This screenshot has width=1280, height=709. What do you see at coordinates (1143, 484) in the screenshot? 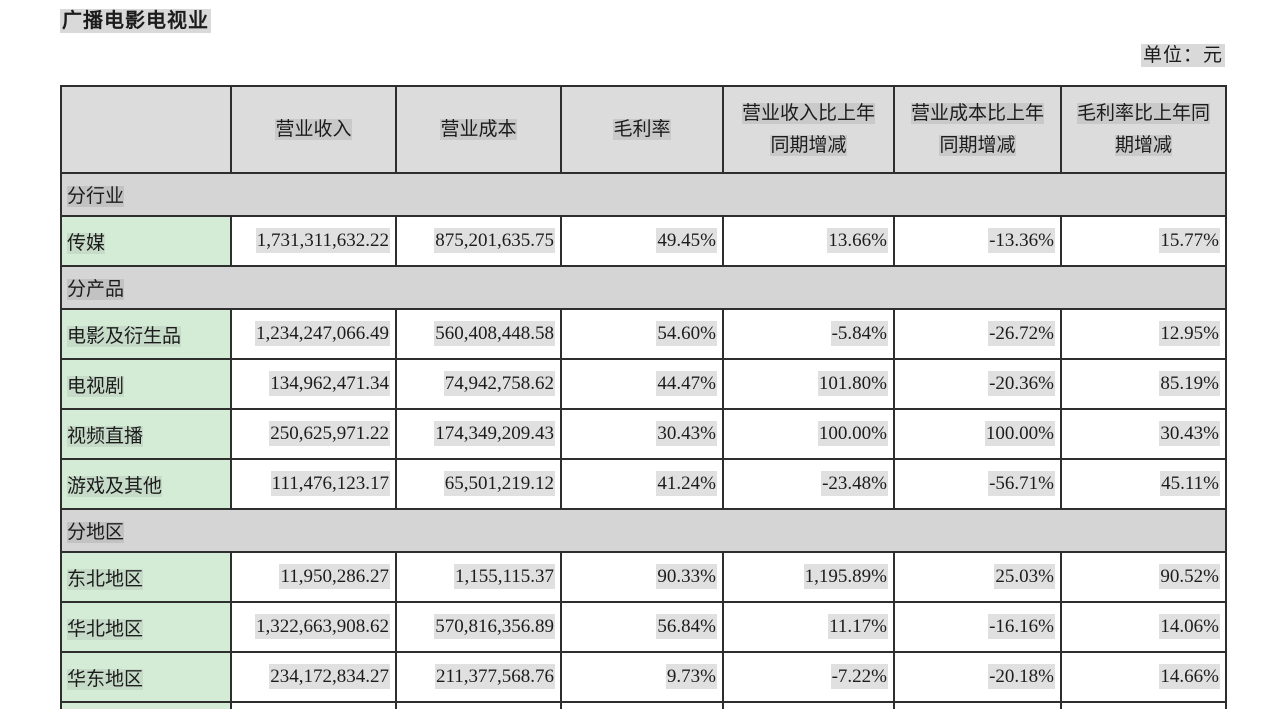
I see `gross-margin-yoy-cell: 45.11%` at bounding box center [1143, 484].